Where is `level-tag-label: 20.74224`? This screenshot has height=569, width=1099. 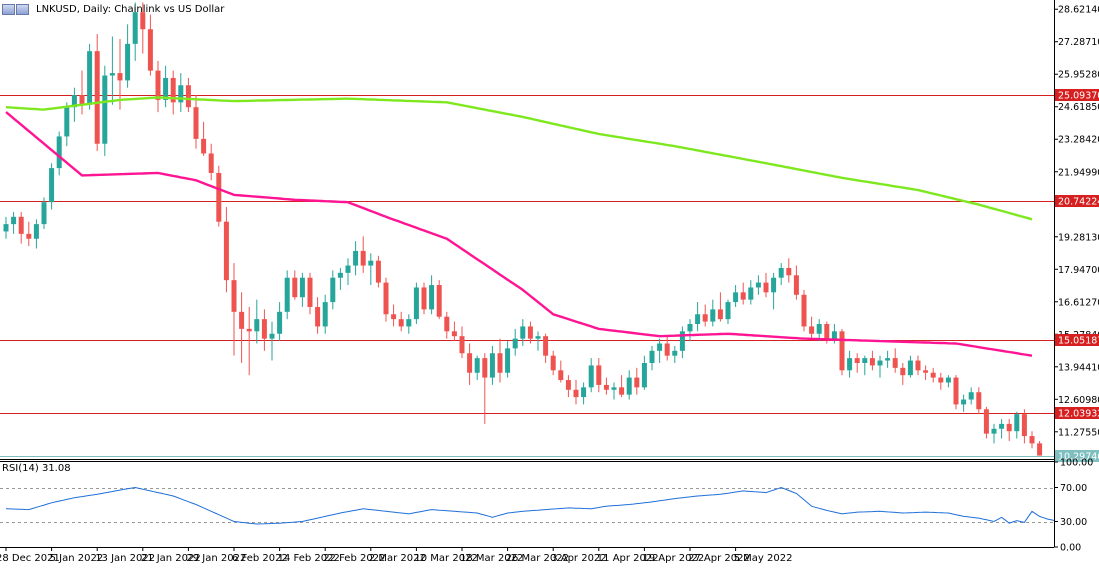
level-tag-label: 20.74224 is located at coordinates (1078, 202).